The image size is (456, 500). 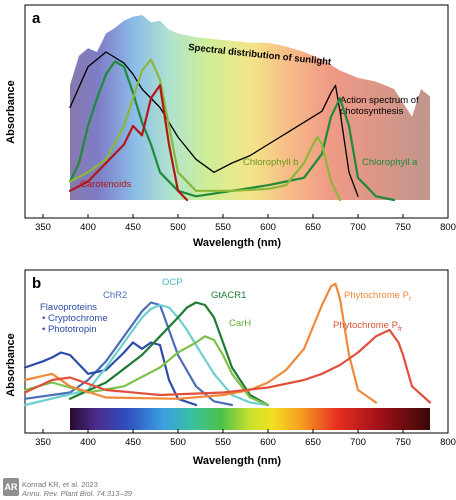 I want to click on panel-b-label: b, so click(x=36, y=283).